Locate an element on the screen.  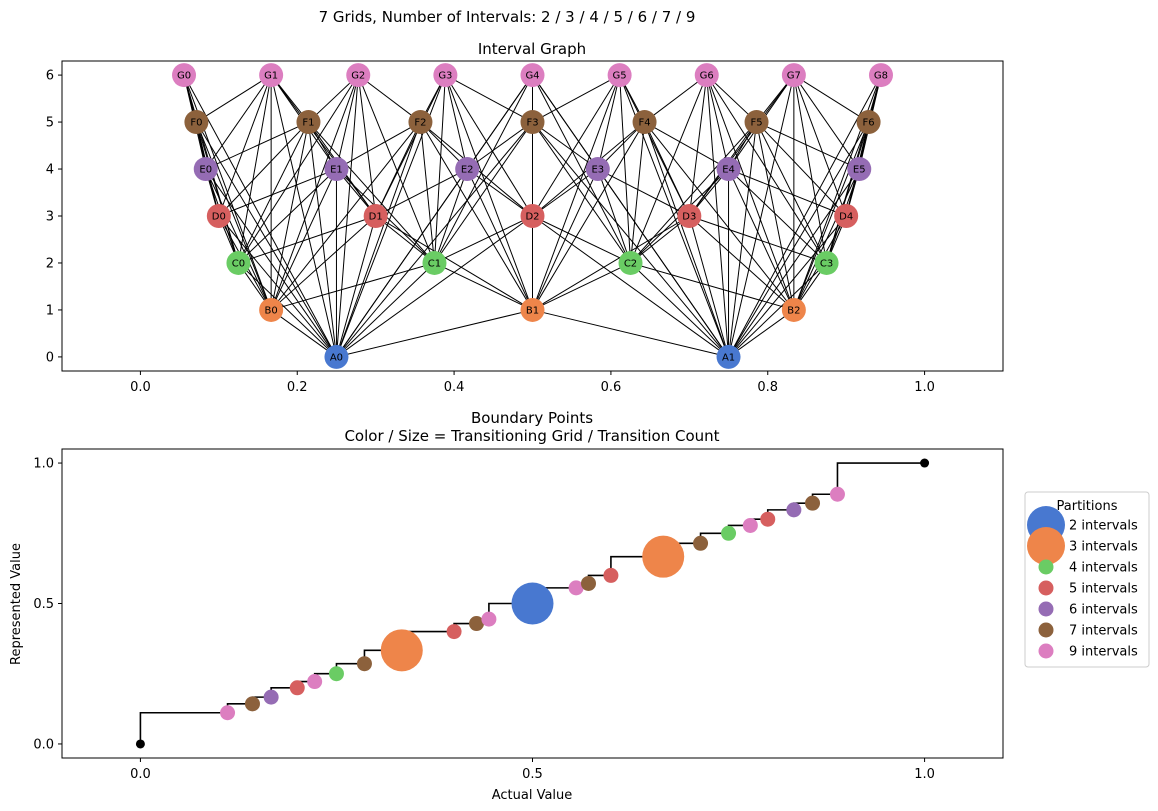
edge-D1-G1 is located at coordinates (323, 145).